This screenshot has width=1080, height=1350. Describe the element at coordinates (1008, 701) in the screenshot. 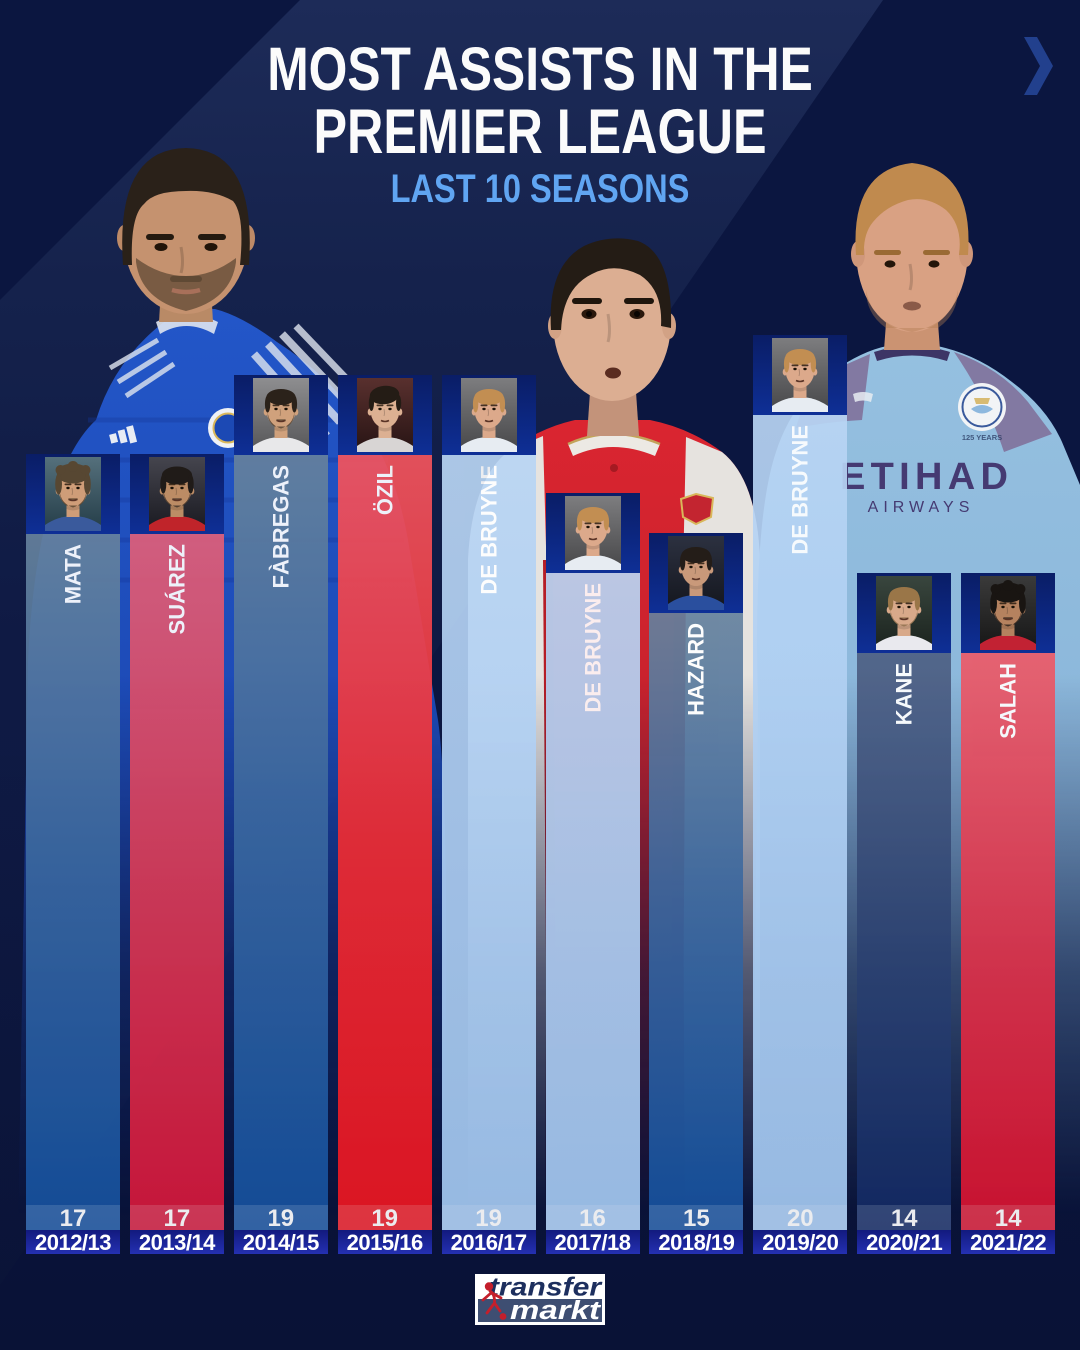

I see `svg-text: SALAH` at that location.